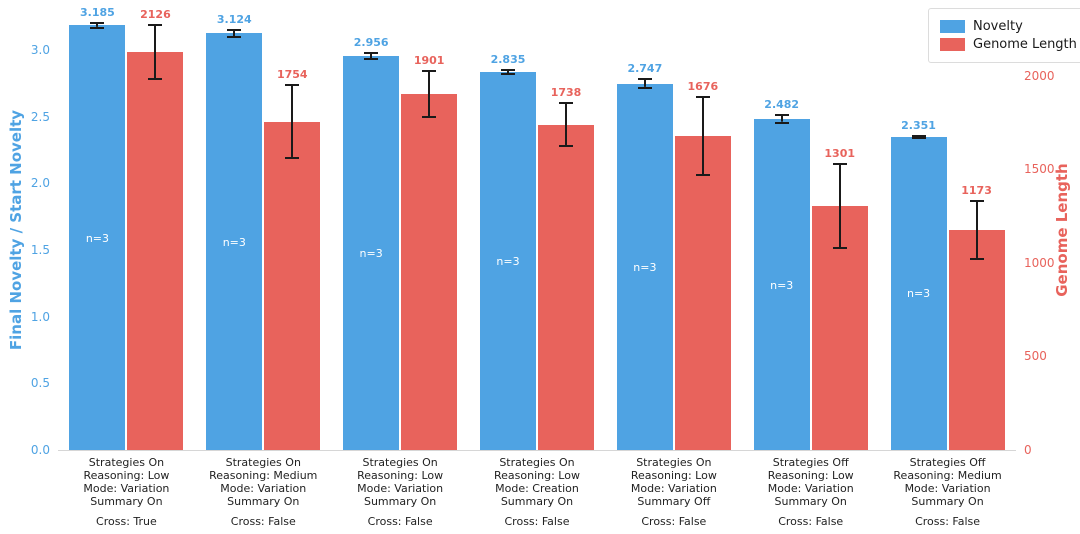 The height and width of the screenshot is (534, 1080). I want to click on value-label: 1173, so click(976, 191).